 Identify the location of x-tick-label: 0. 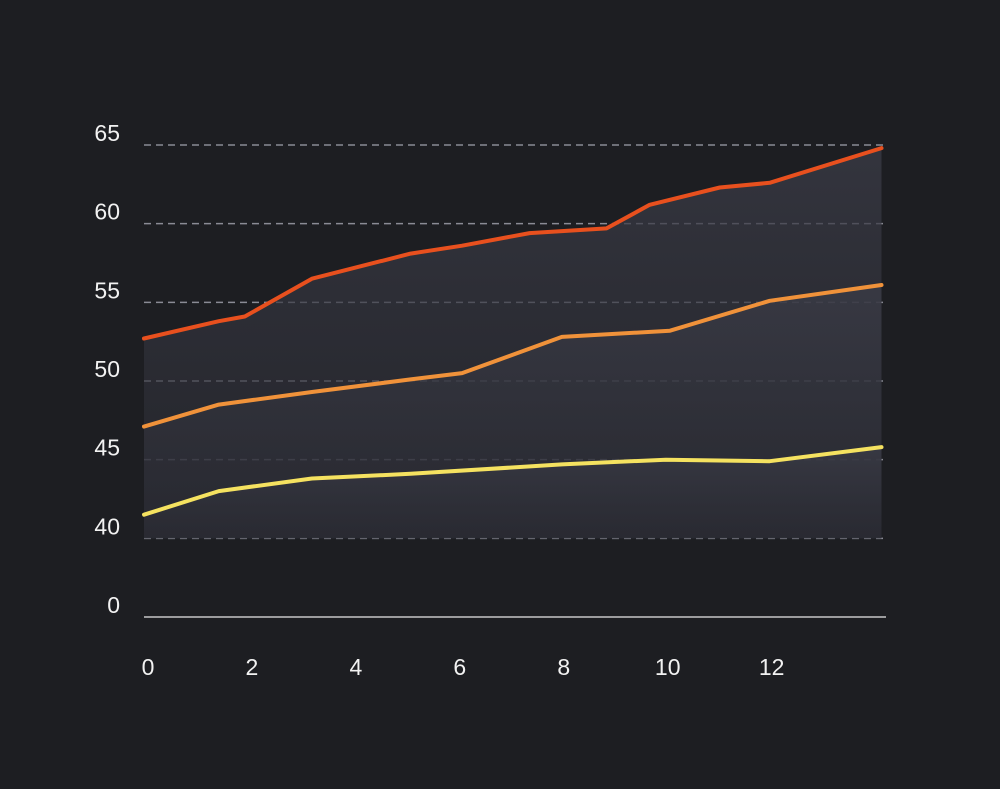
(148, 667).